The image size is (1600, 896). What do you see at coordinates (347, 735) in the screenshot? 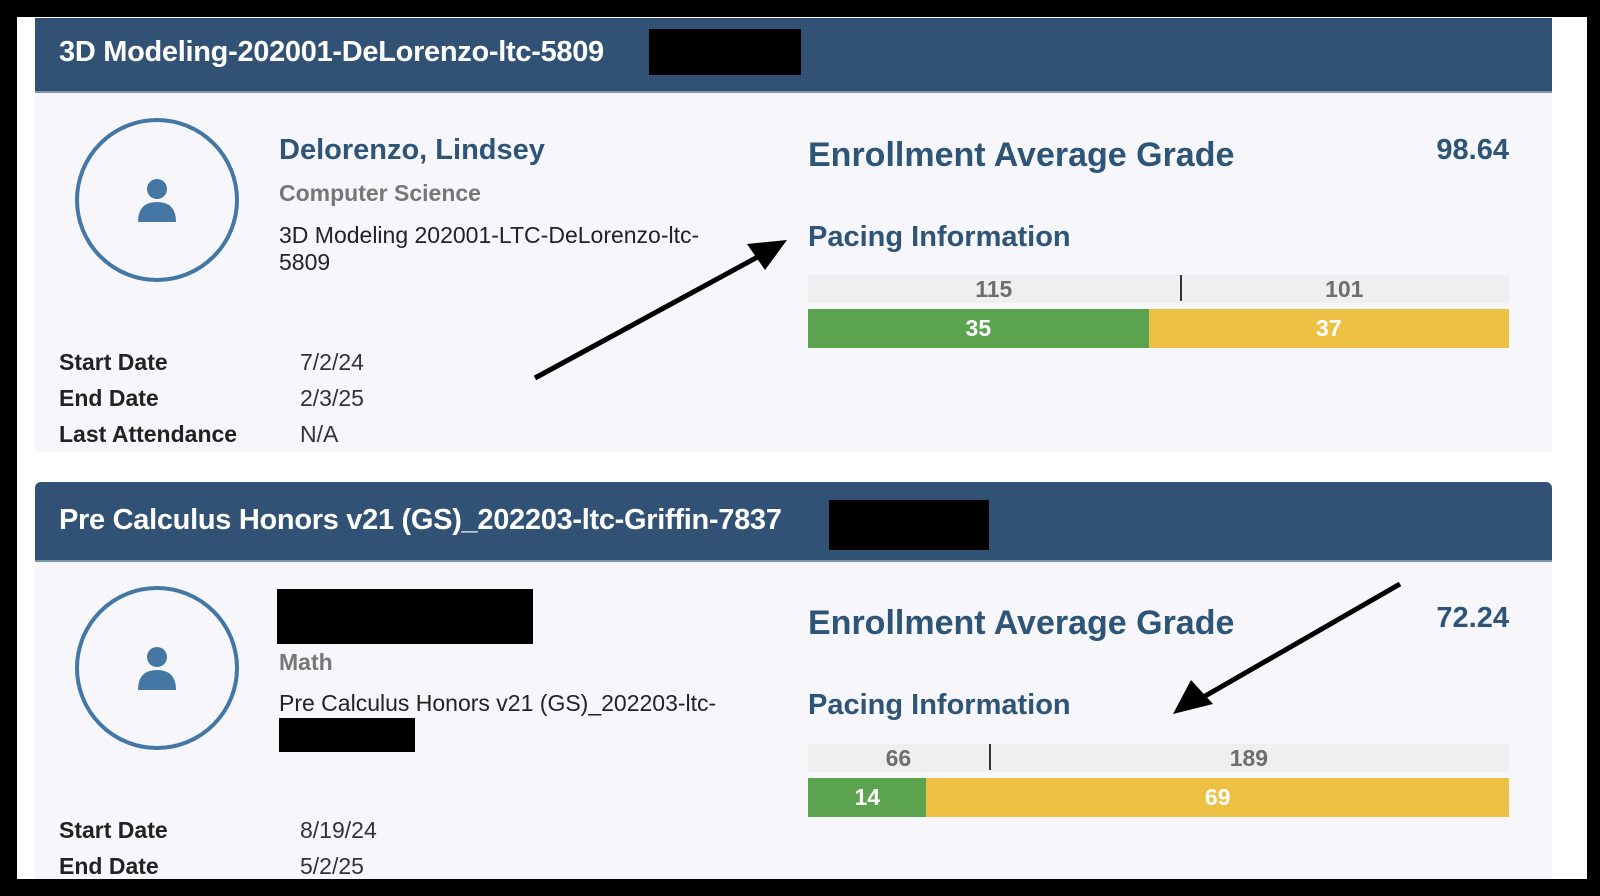
I see `redacted-course-suffix` at bounding box center [347, 735].